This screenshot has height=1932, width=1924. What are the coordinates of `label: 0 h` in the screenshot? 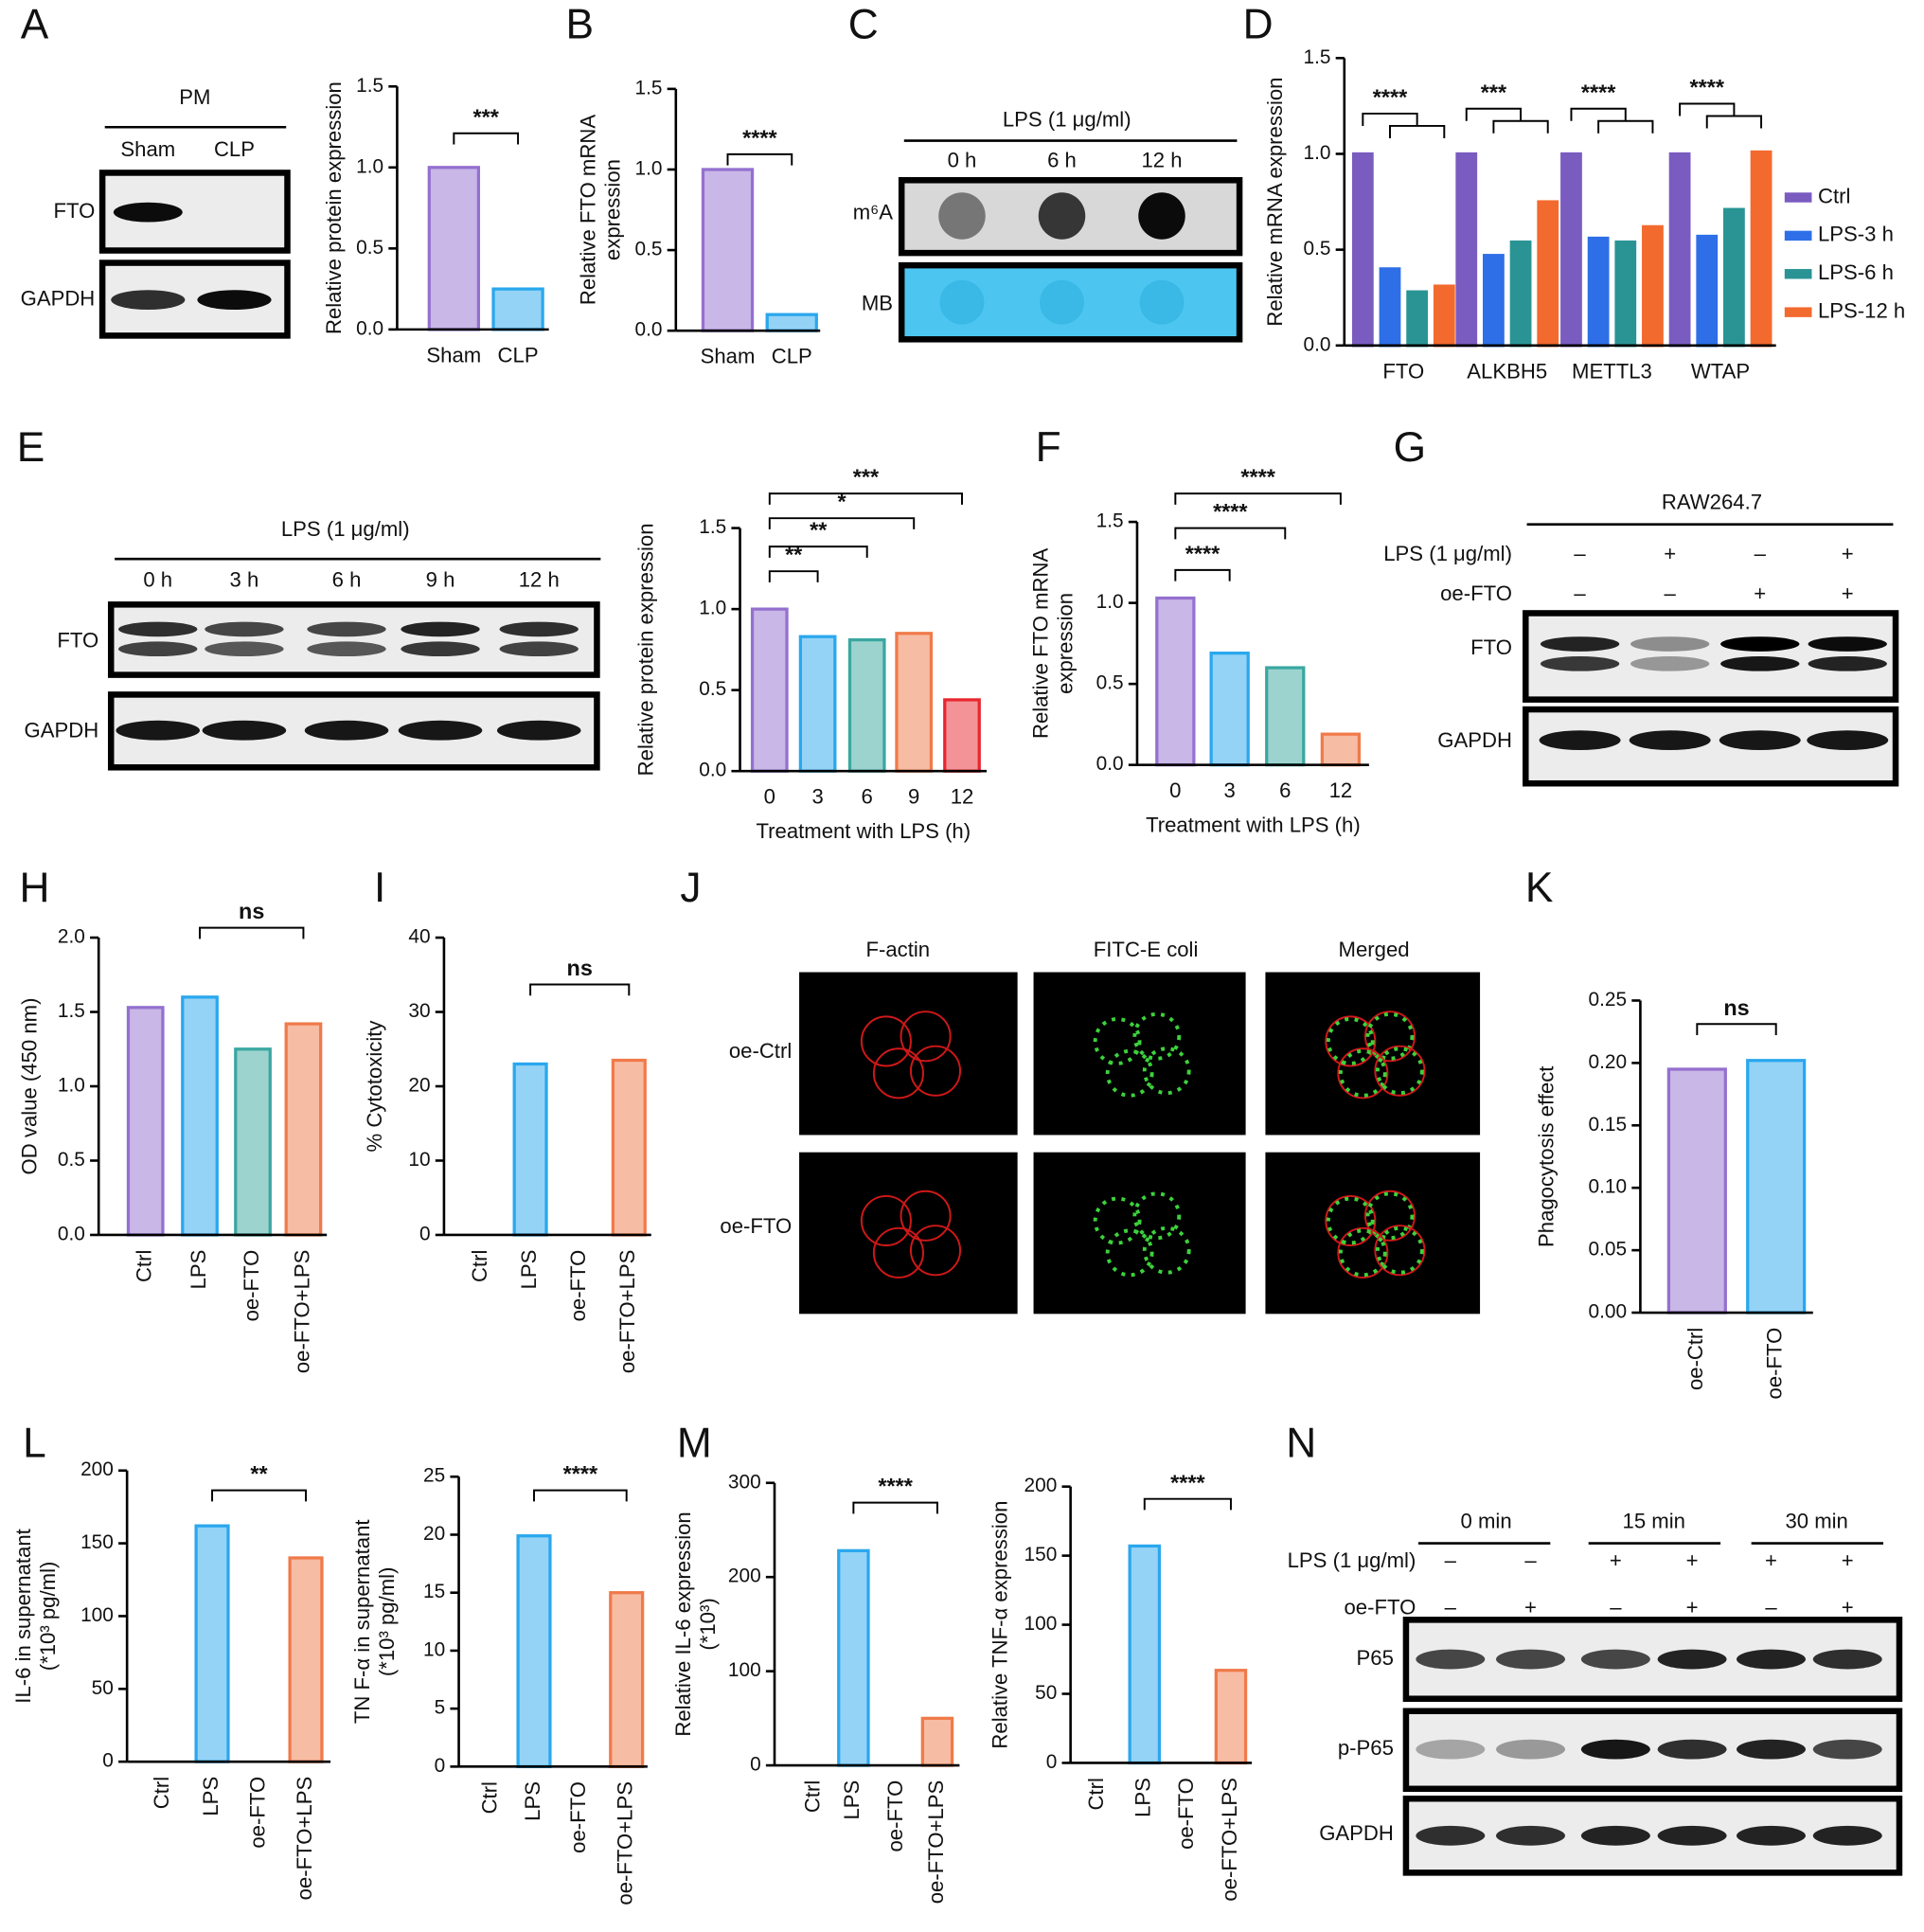 It's located at (962, 160).